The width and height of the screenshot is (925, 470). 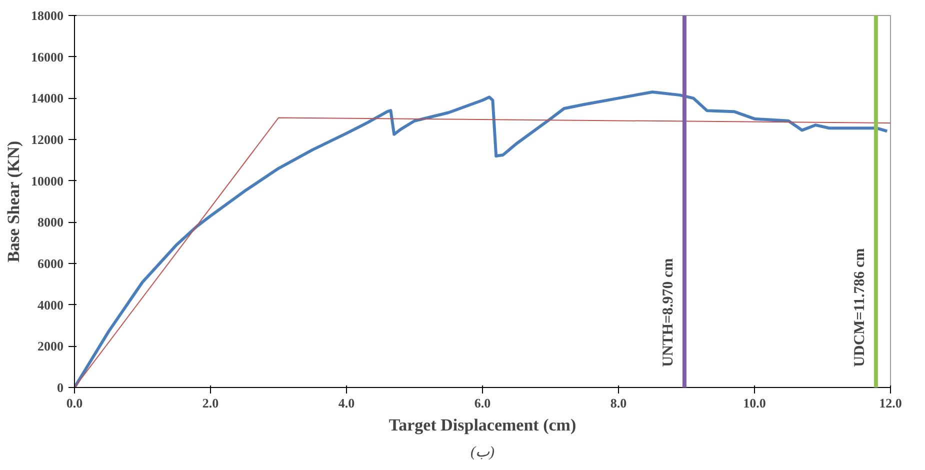 I want to click on ref-line-label: UDCM=11.786 cm, so click(x=860, y=307).